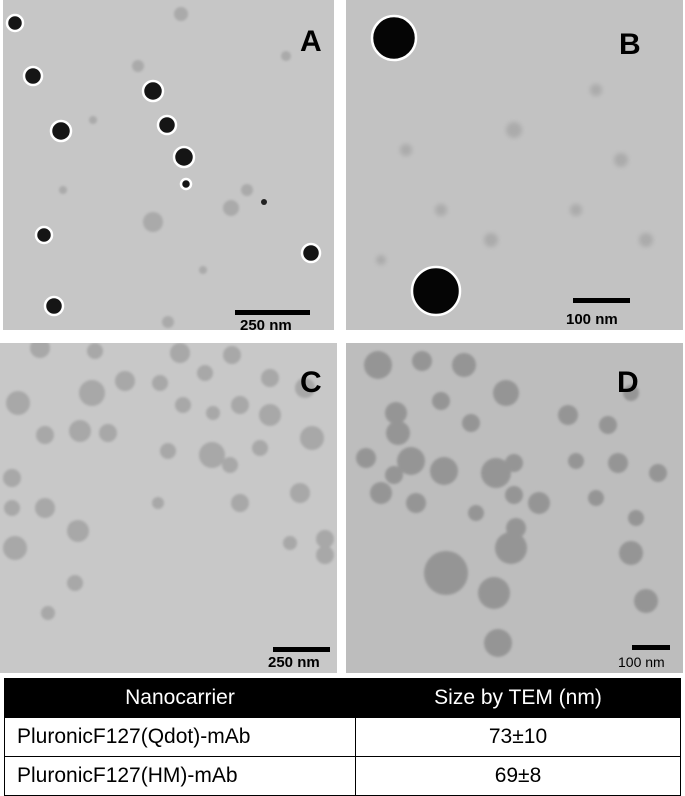 Image resolution: width=685 pixels, height=796 pixels. Describe the element at coordinates (592, 319) in the screenshot. I see `scale-label-b: 100 nm` at that location.